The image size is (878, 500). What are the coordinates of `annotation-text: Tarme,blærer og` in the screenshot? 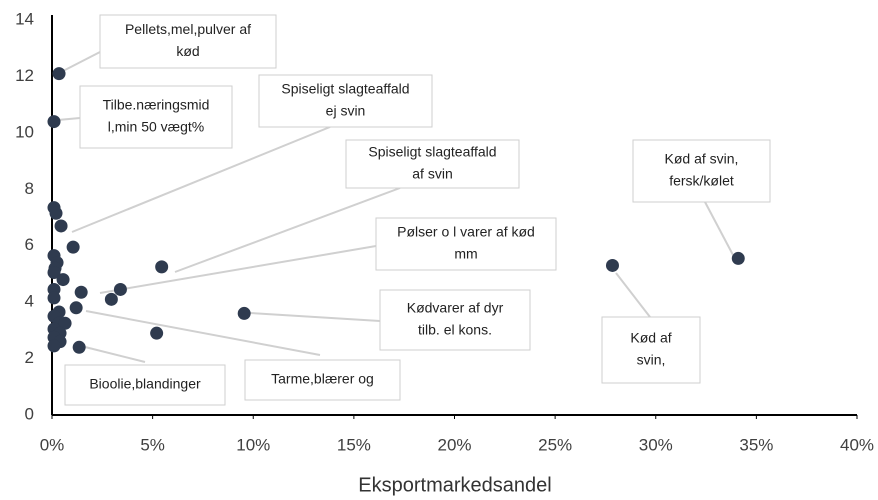 It's located at (322, 379).